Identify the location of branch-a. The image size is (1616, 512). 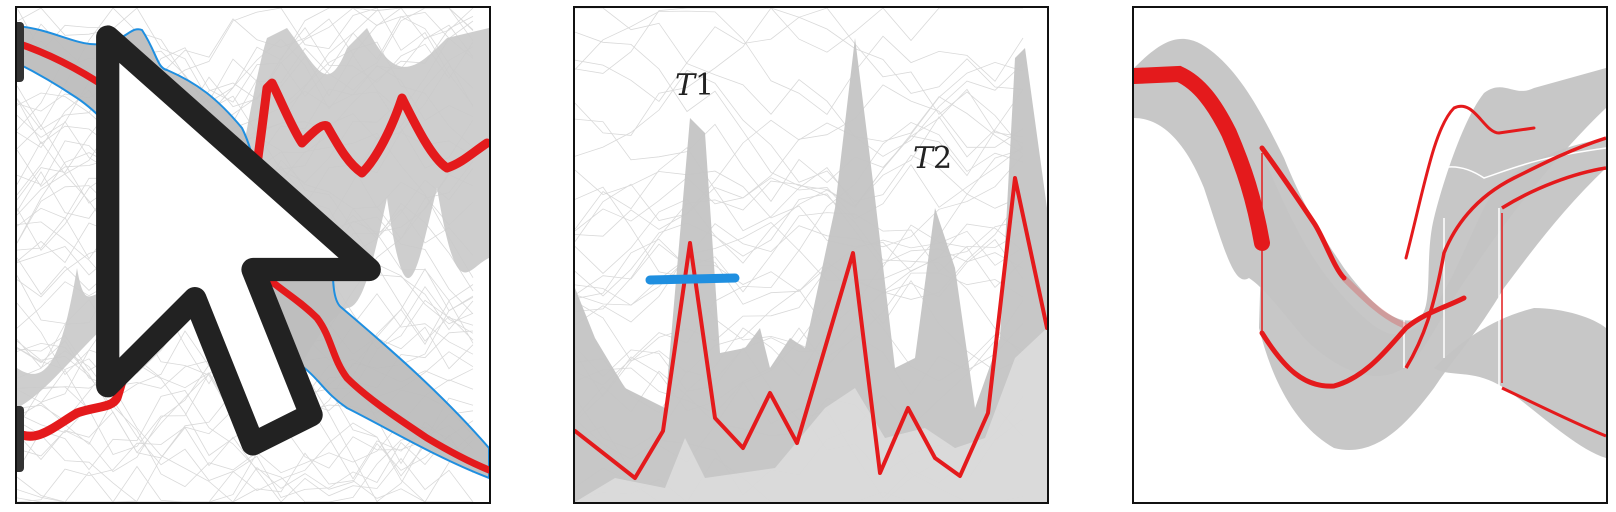
(1505, 252).